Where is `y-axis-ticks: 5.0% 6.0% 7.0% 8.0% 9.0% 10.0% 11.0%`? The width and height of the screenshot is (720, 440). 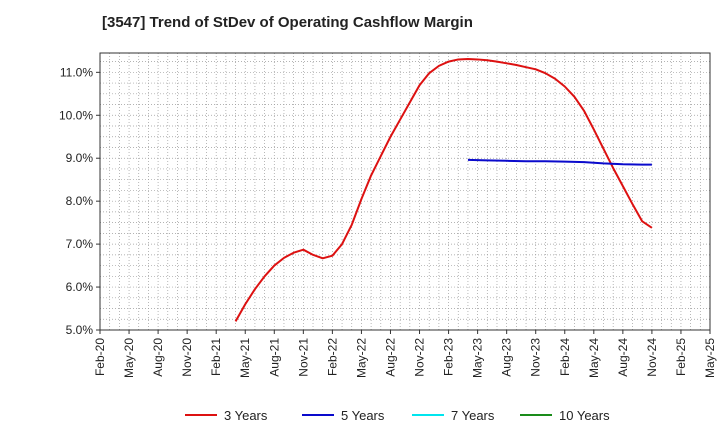 y-axis-ticks: 5.0% 6.0% 7.0% 8.0% 9.0% 10.0% 11.0% is located at coordinates (79, 201).